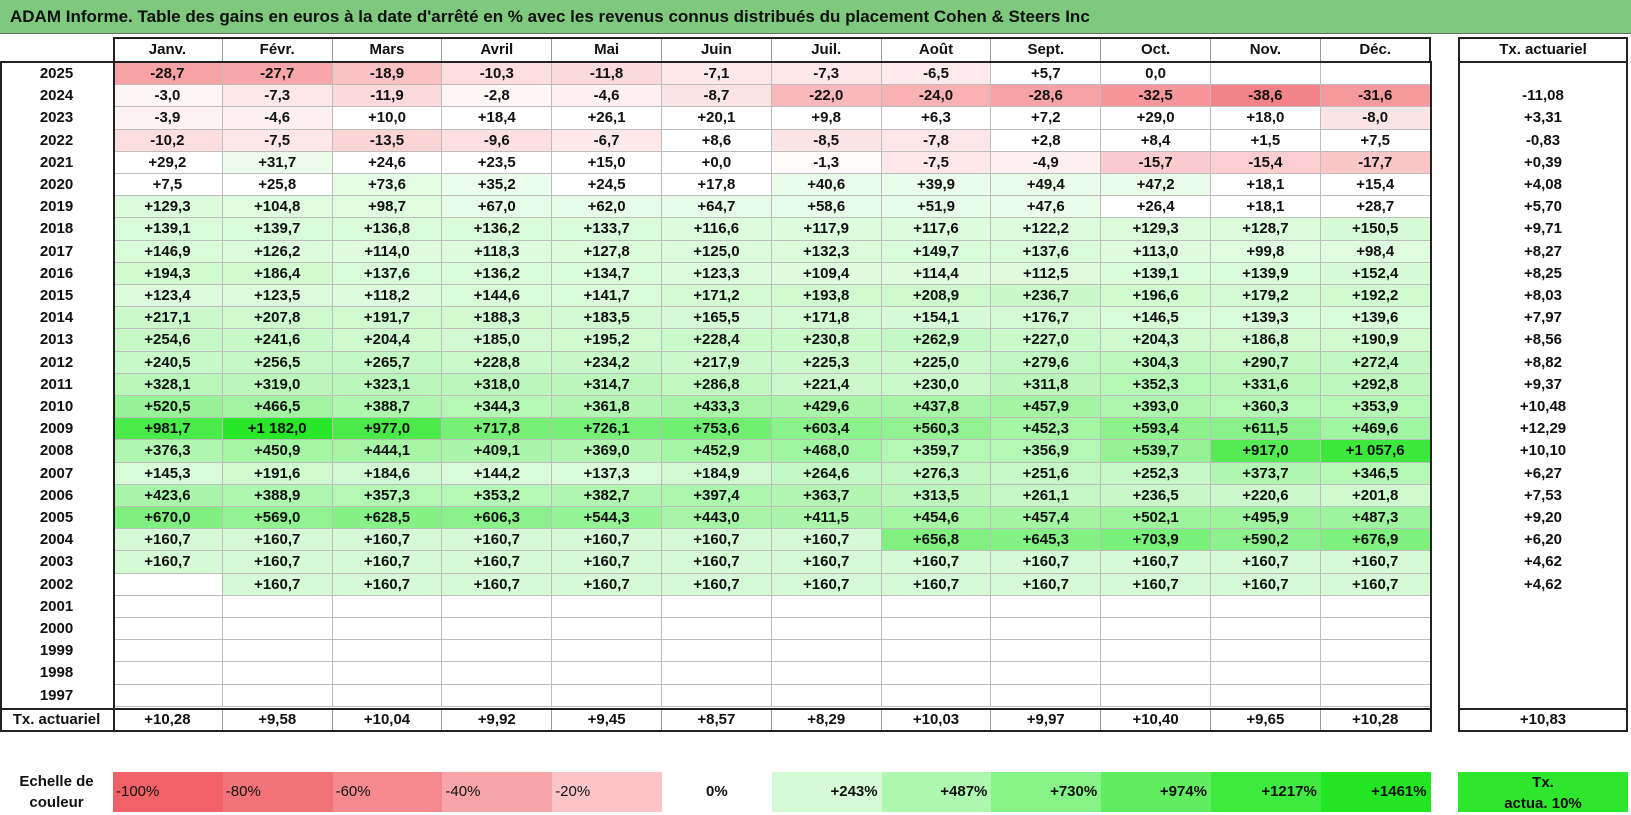 The width and height of the screenshot is (1631, 815). I want to click on gain-cell: +314,7, so click(607, 384).